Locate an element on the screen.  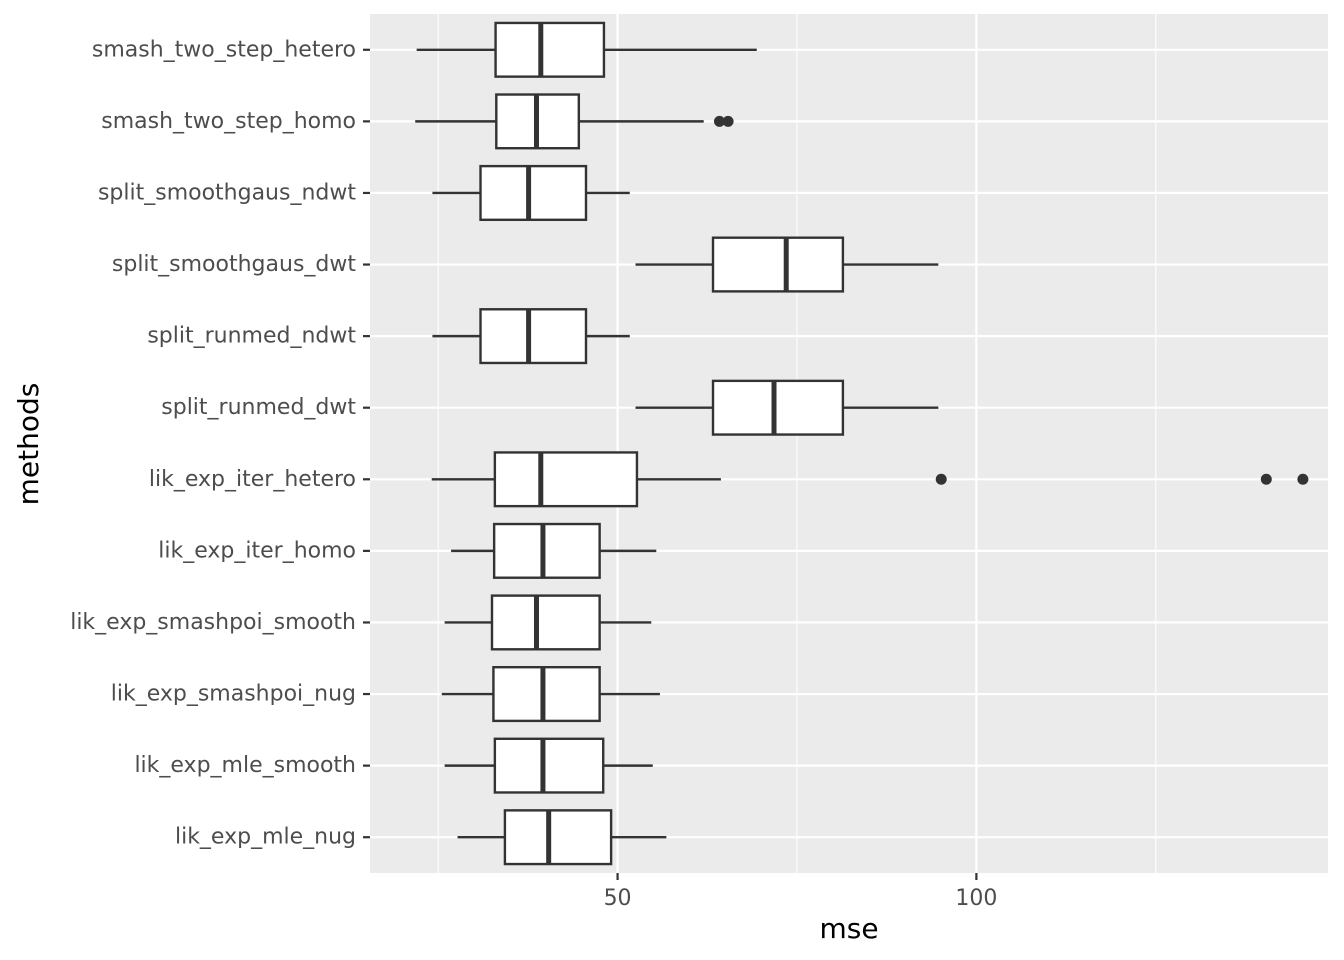
y-tick-label-10: lik_exp_mle_smooth is located at coordinates (245, 765).